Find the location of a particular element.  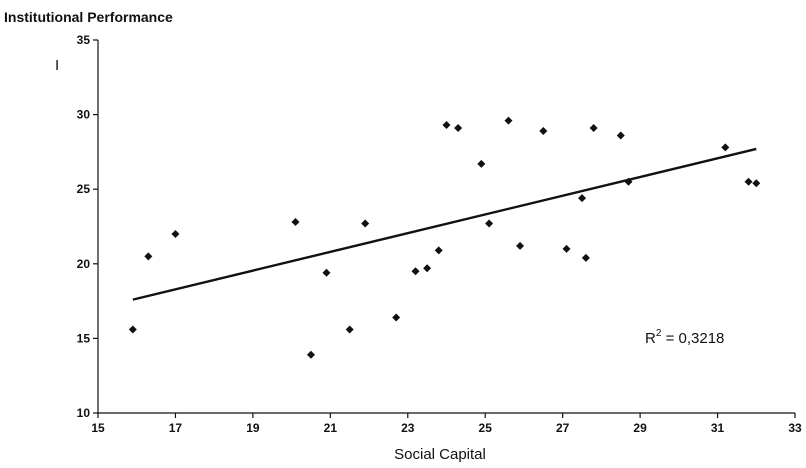

x-tick-label: 21 is located at coordinates (331, 428).